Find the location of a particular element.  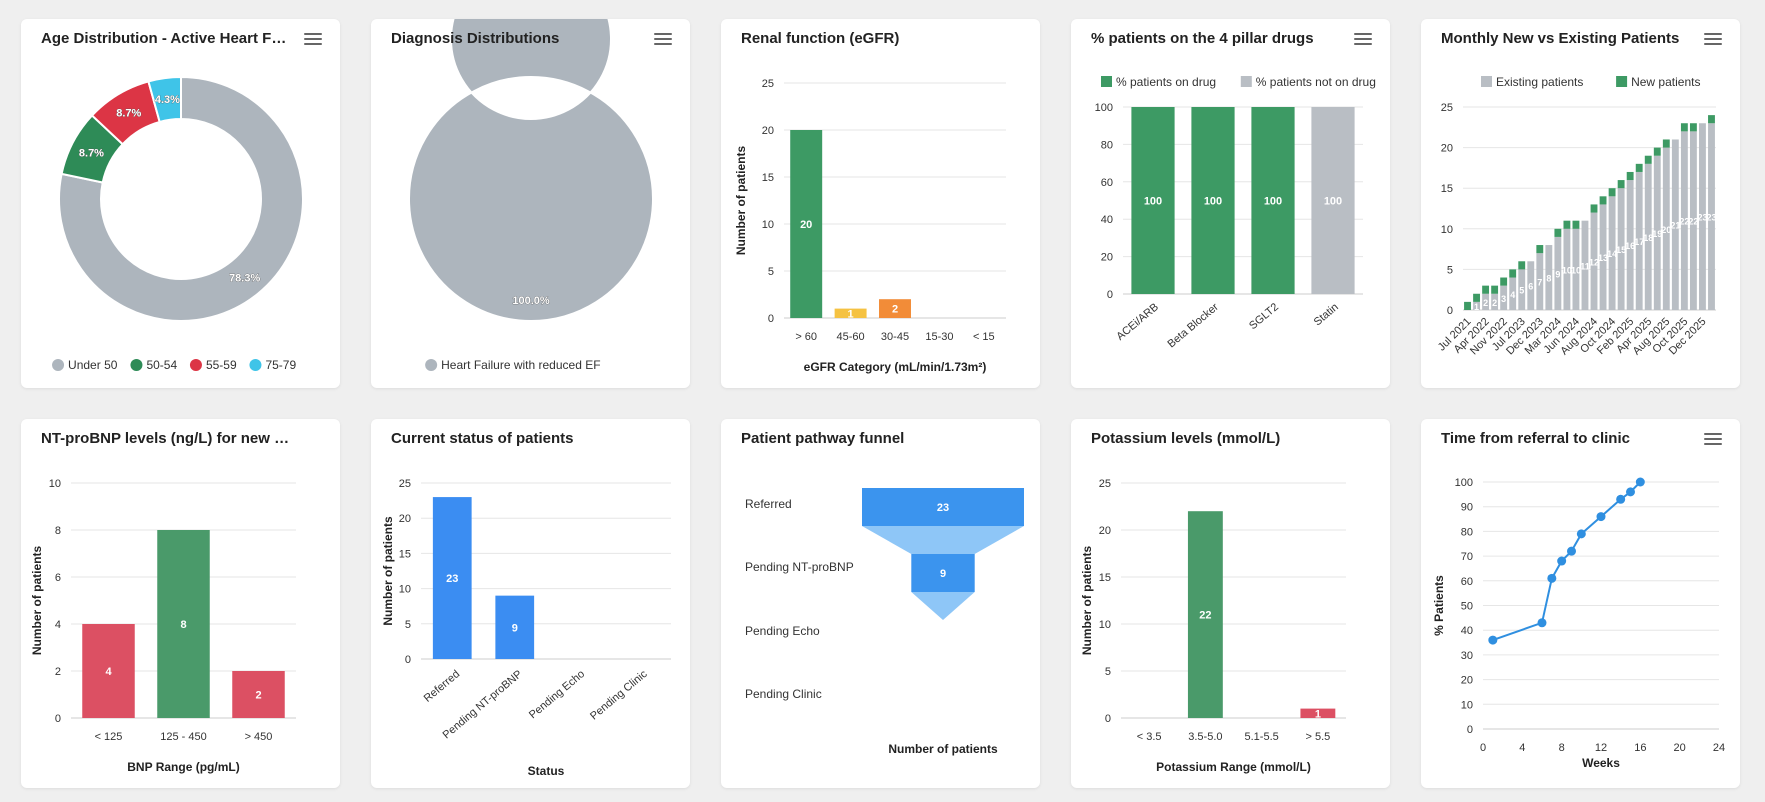

data-label: 3 is located at coordinates (1503, 299).